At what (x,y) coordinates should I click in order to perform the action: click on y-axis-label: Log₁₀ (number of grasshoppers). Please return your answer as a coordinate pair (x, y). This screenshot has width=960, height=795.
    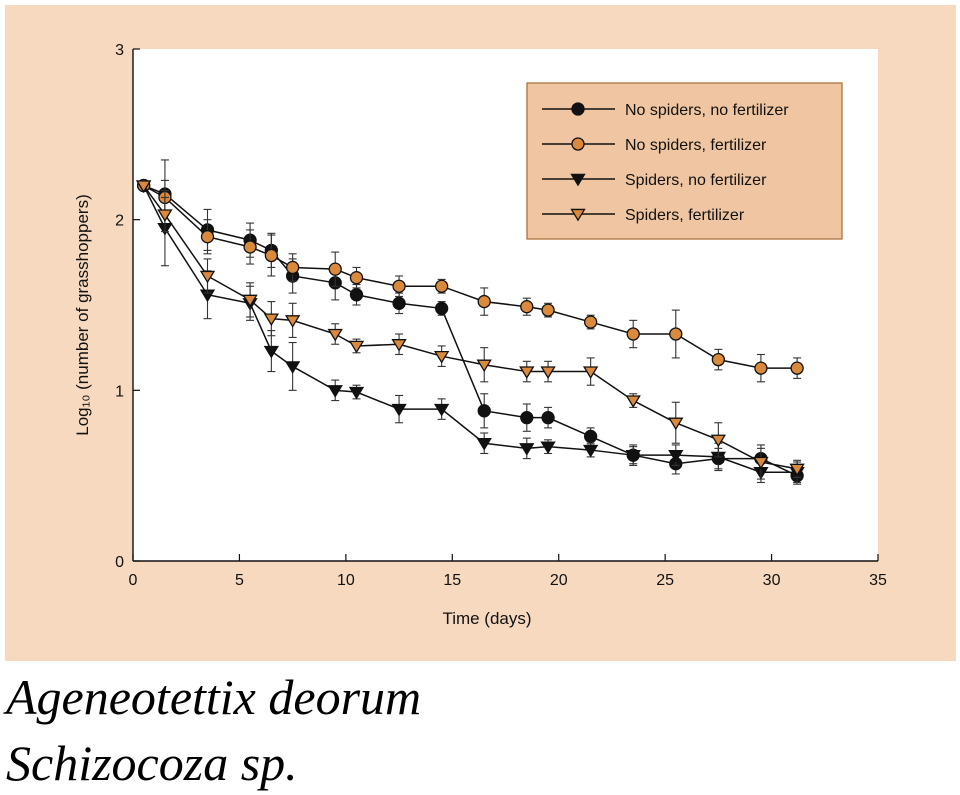
    Looking at the image, I should click on (82, 314).